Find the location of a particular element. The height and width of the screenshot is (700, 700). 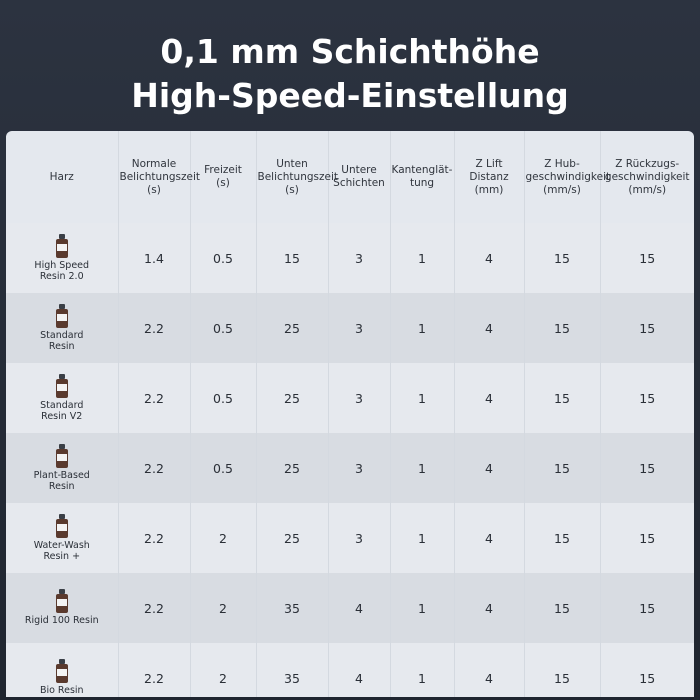

column-header-text: (mm) is located at coordinates (489, 189).